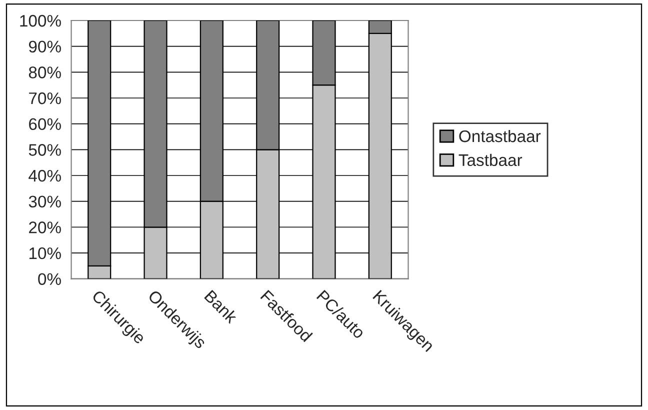  Describe the element at coordinates (45, 98) in the screenshot. I see `y-tick-label: 70%` at that location.